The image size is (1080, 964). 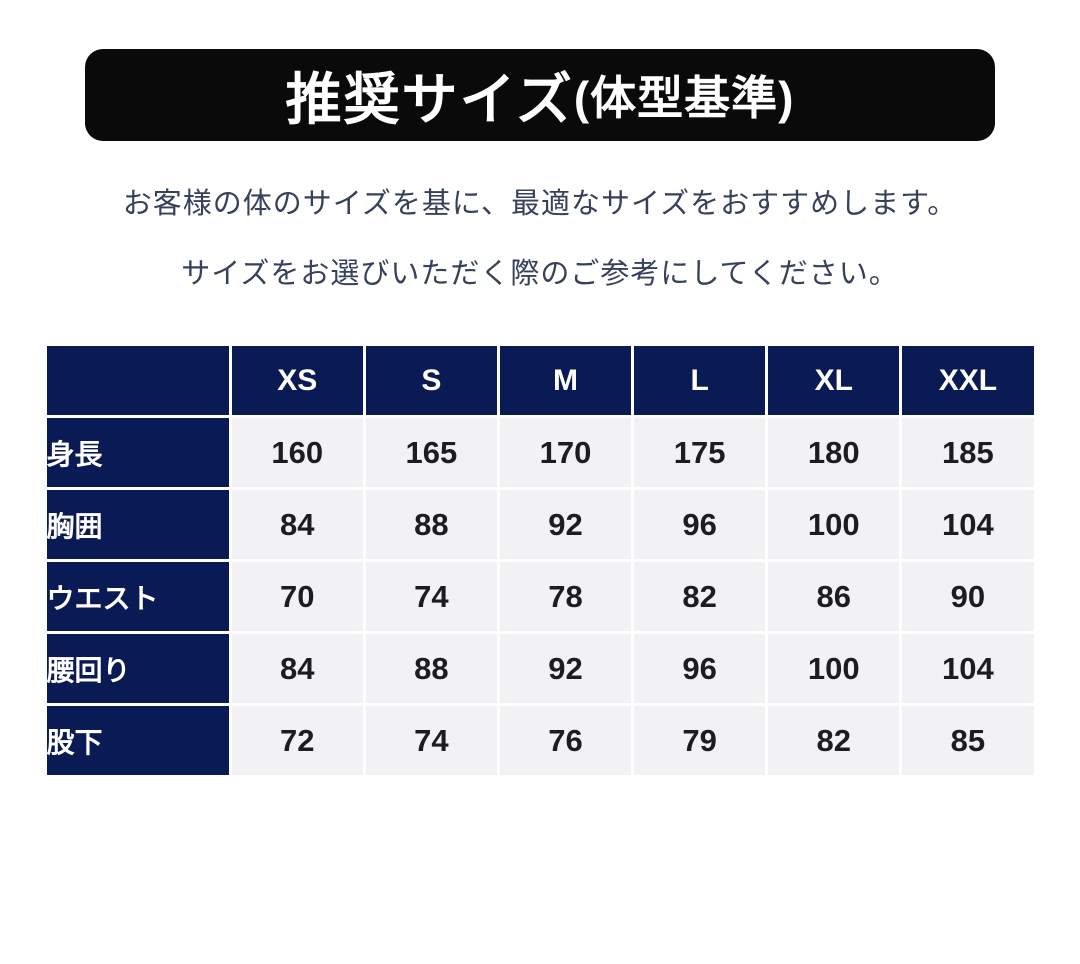 I want to click on table-cell: 160, so click(x=297, y=452).